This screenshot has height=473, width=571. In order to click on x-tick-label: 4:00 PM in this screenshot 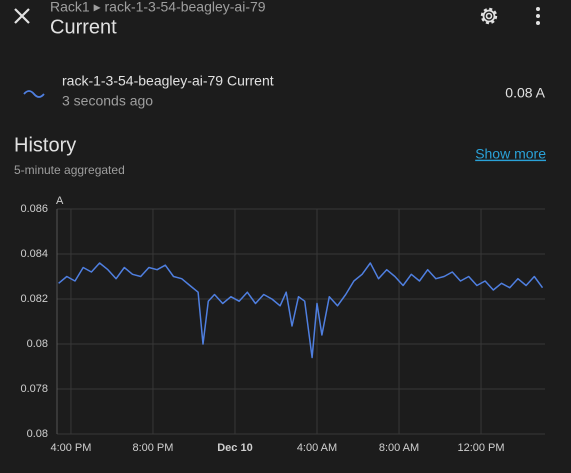, I will do `click(70, 448)`.